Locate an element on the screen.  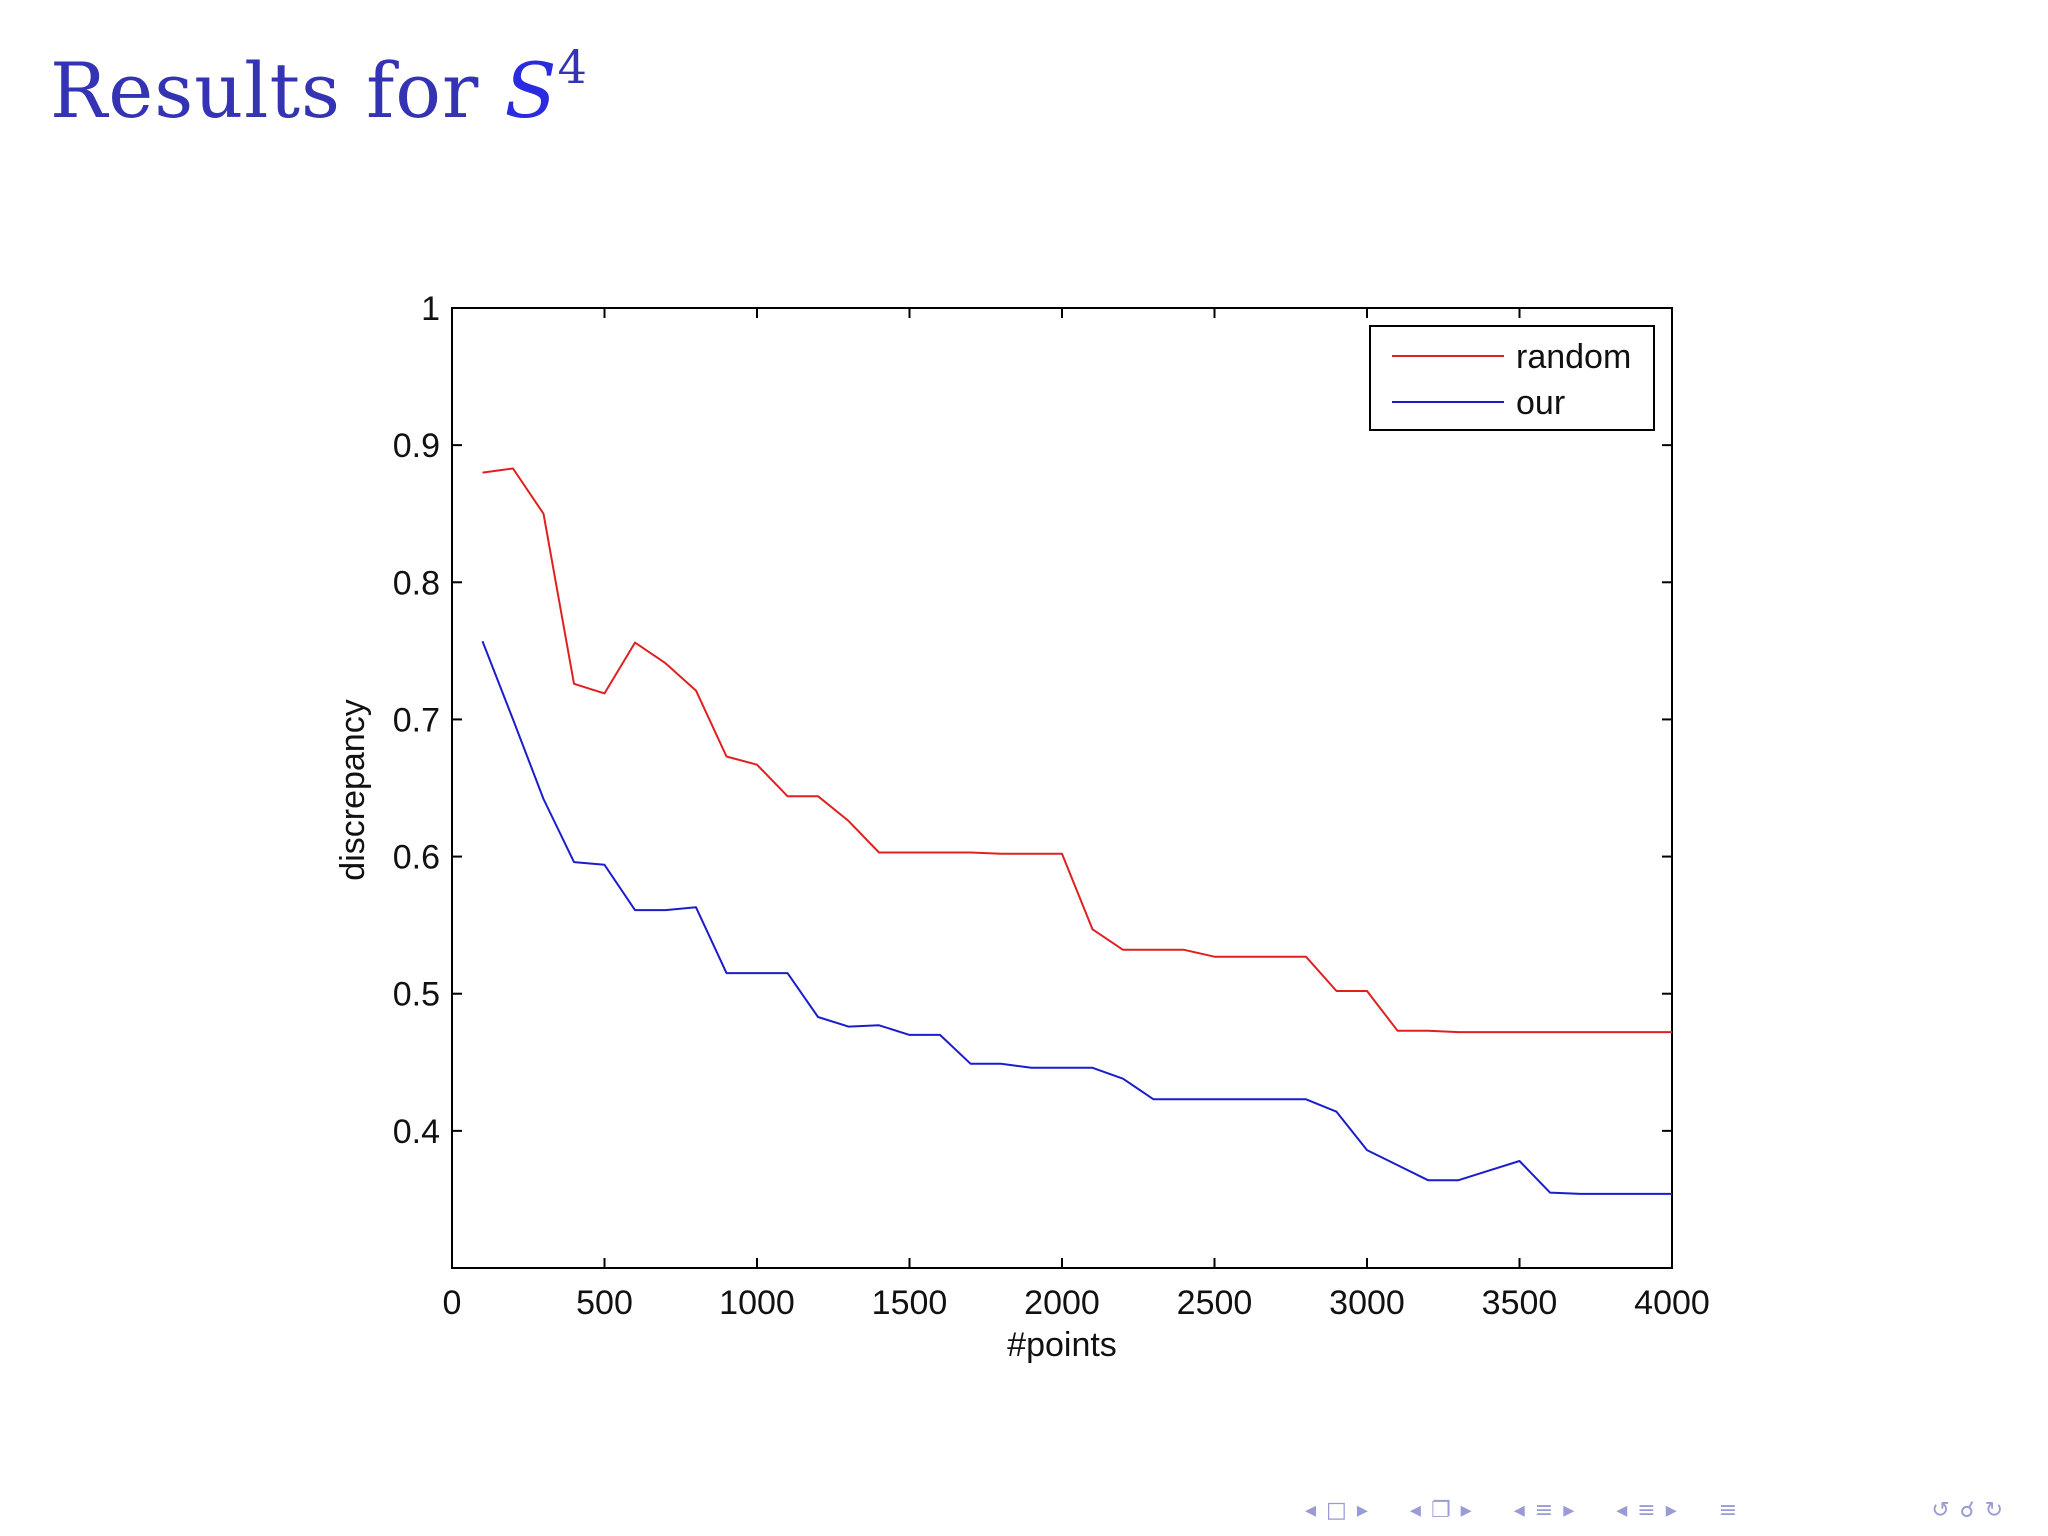
slide-title-text: Results for is located at coordinates (265, 90).